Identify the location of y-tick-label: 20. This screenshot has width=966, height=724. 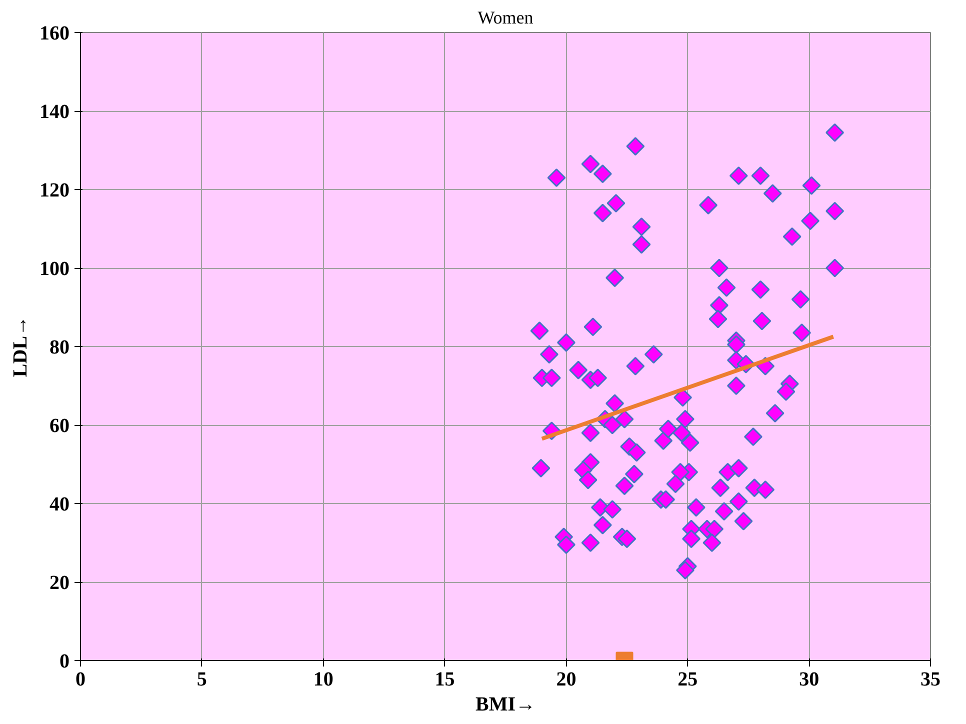
(60, 583).